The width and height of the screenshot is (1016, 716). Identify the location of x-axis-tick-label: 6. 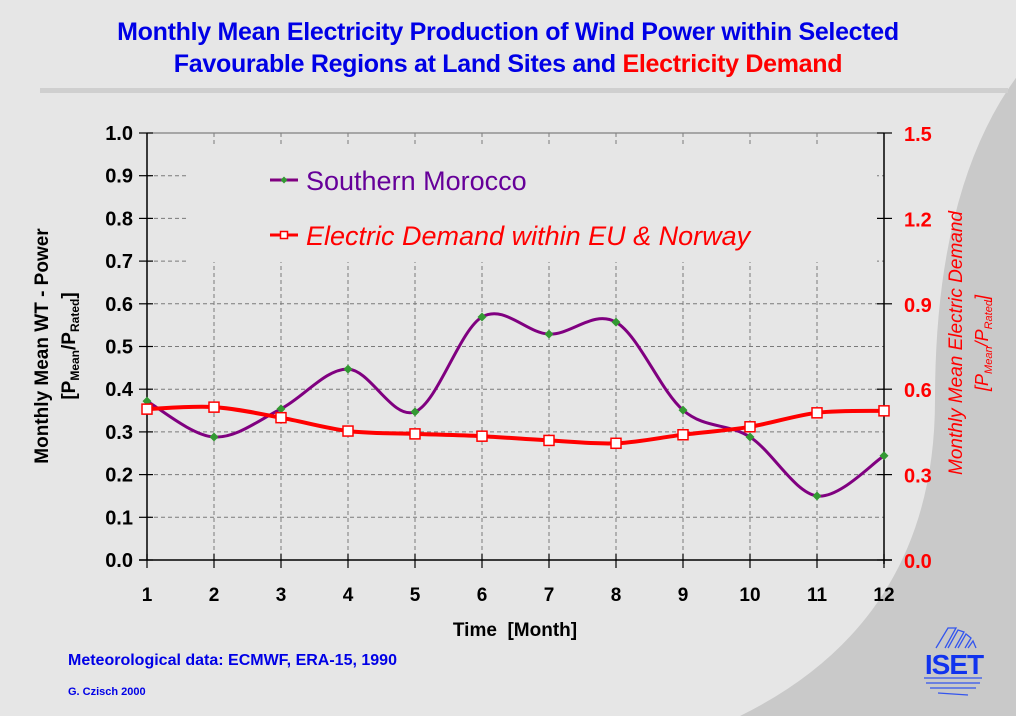
(482, 595).